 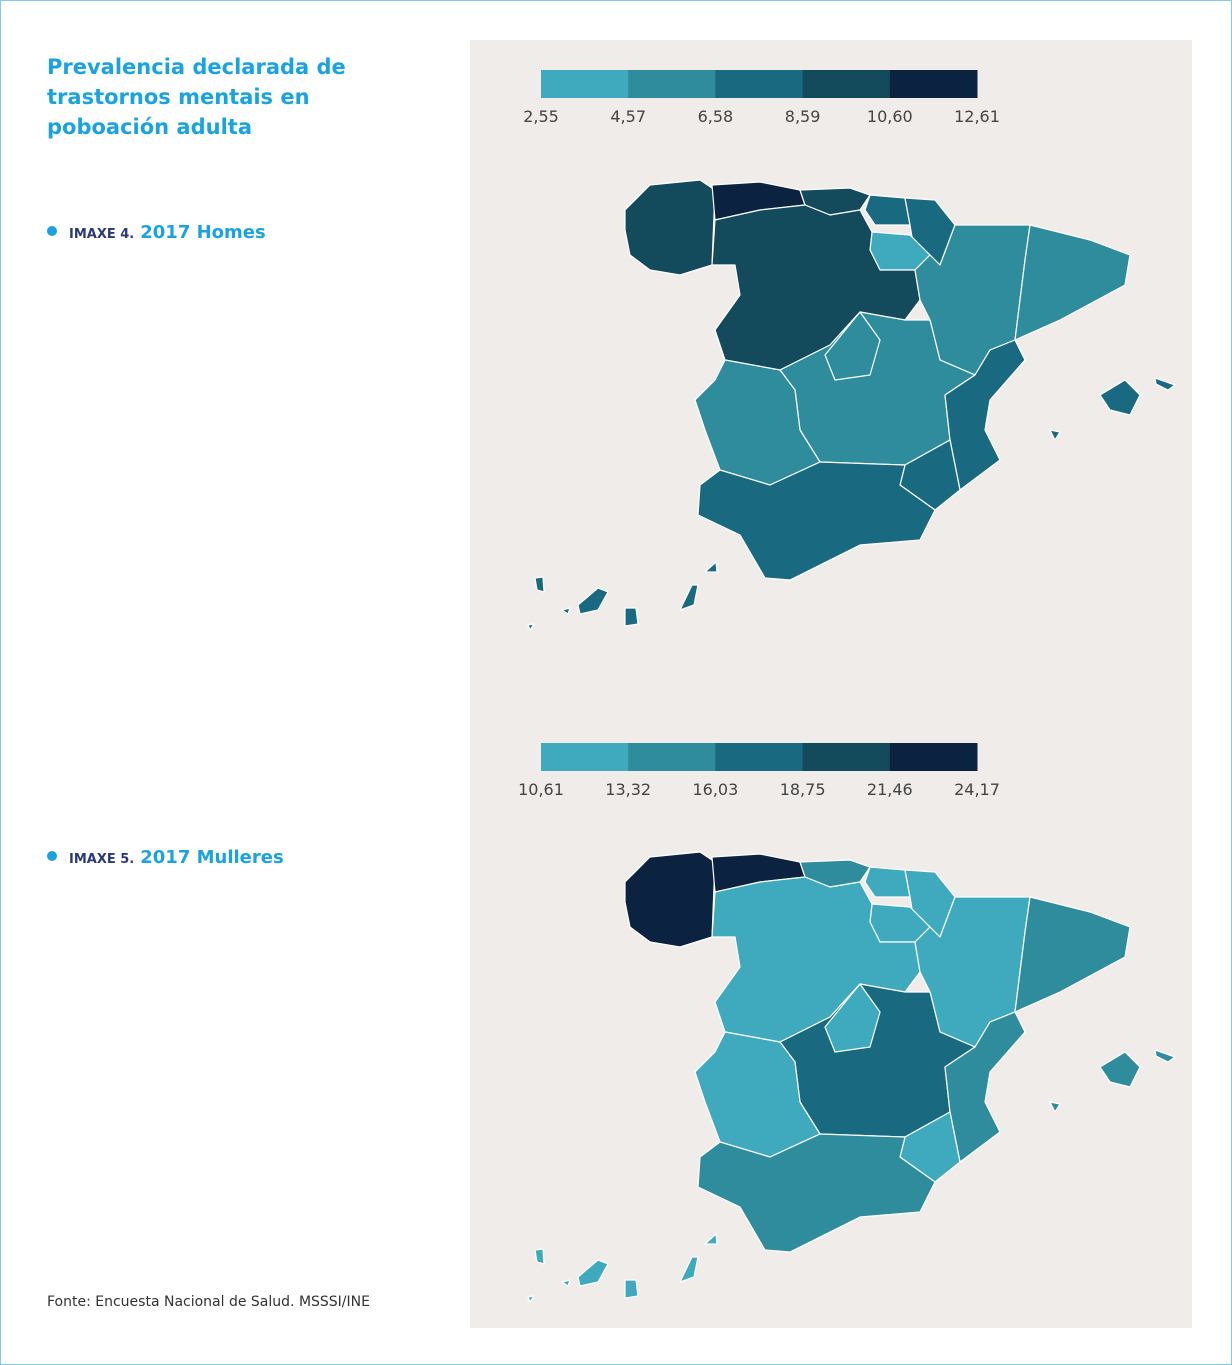 What do you see at coordinates (102, 859) in the screenshot?
I see `figure-label: IMAXE 5.` at bounding box center [102, 859].